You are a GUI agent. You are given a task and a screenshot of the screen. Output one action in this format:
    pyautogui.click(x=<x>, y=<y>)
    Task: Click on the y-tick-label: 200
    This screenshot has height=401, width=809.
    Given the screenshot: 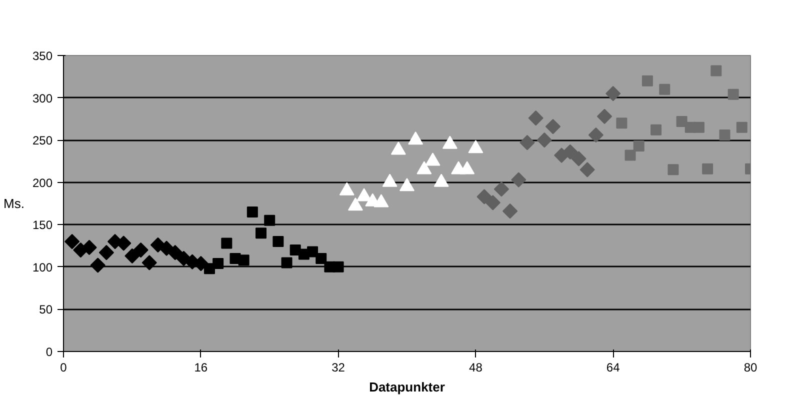 What is the action you would take?
    pyautogui.click(x=42, y=183)
    